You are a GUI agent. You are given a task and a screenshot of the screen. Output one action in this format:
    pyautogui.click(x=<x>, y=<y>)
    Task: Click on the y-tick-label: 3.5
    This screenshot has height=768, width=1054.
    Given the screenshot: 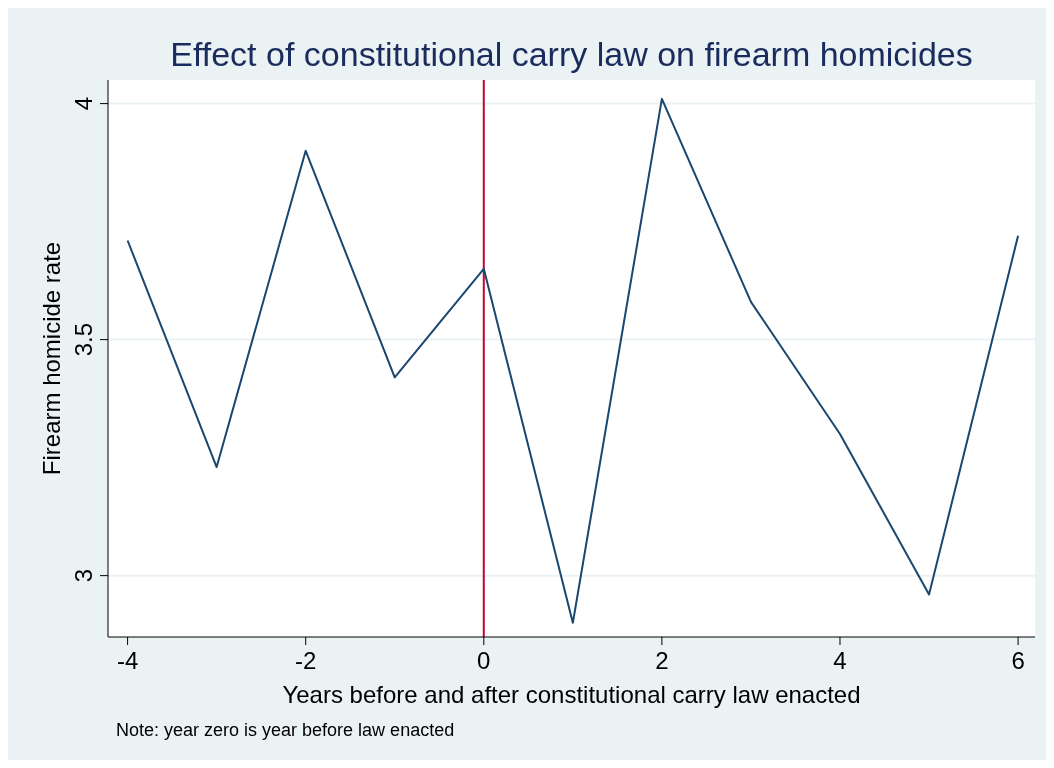 What is the action you would take?
    pyautogui.click(x=83, y=339)
    